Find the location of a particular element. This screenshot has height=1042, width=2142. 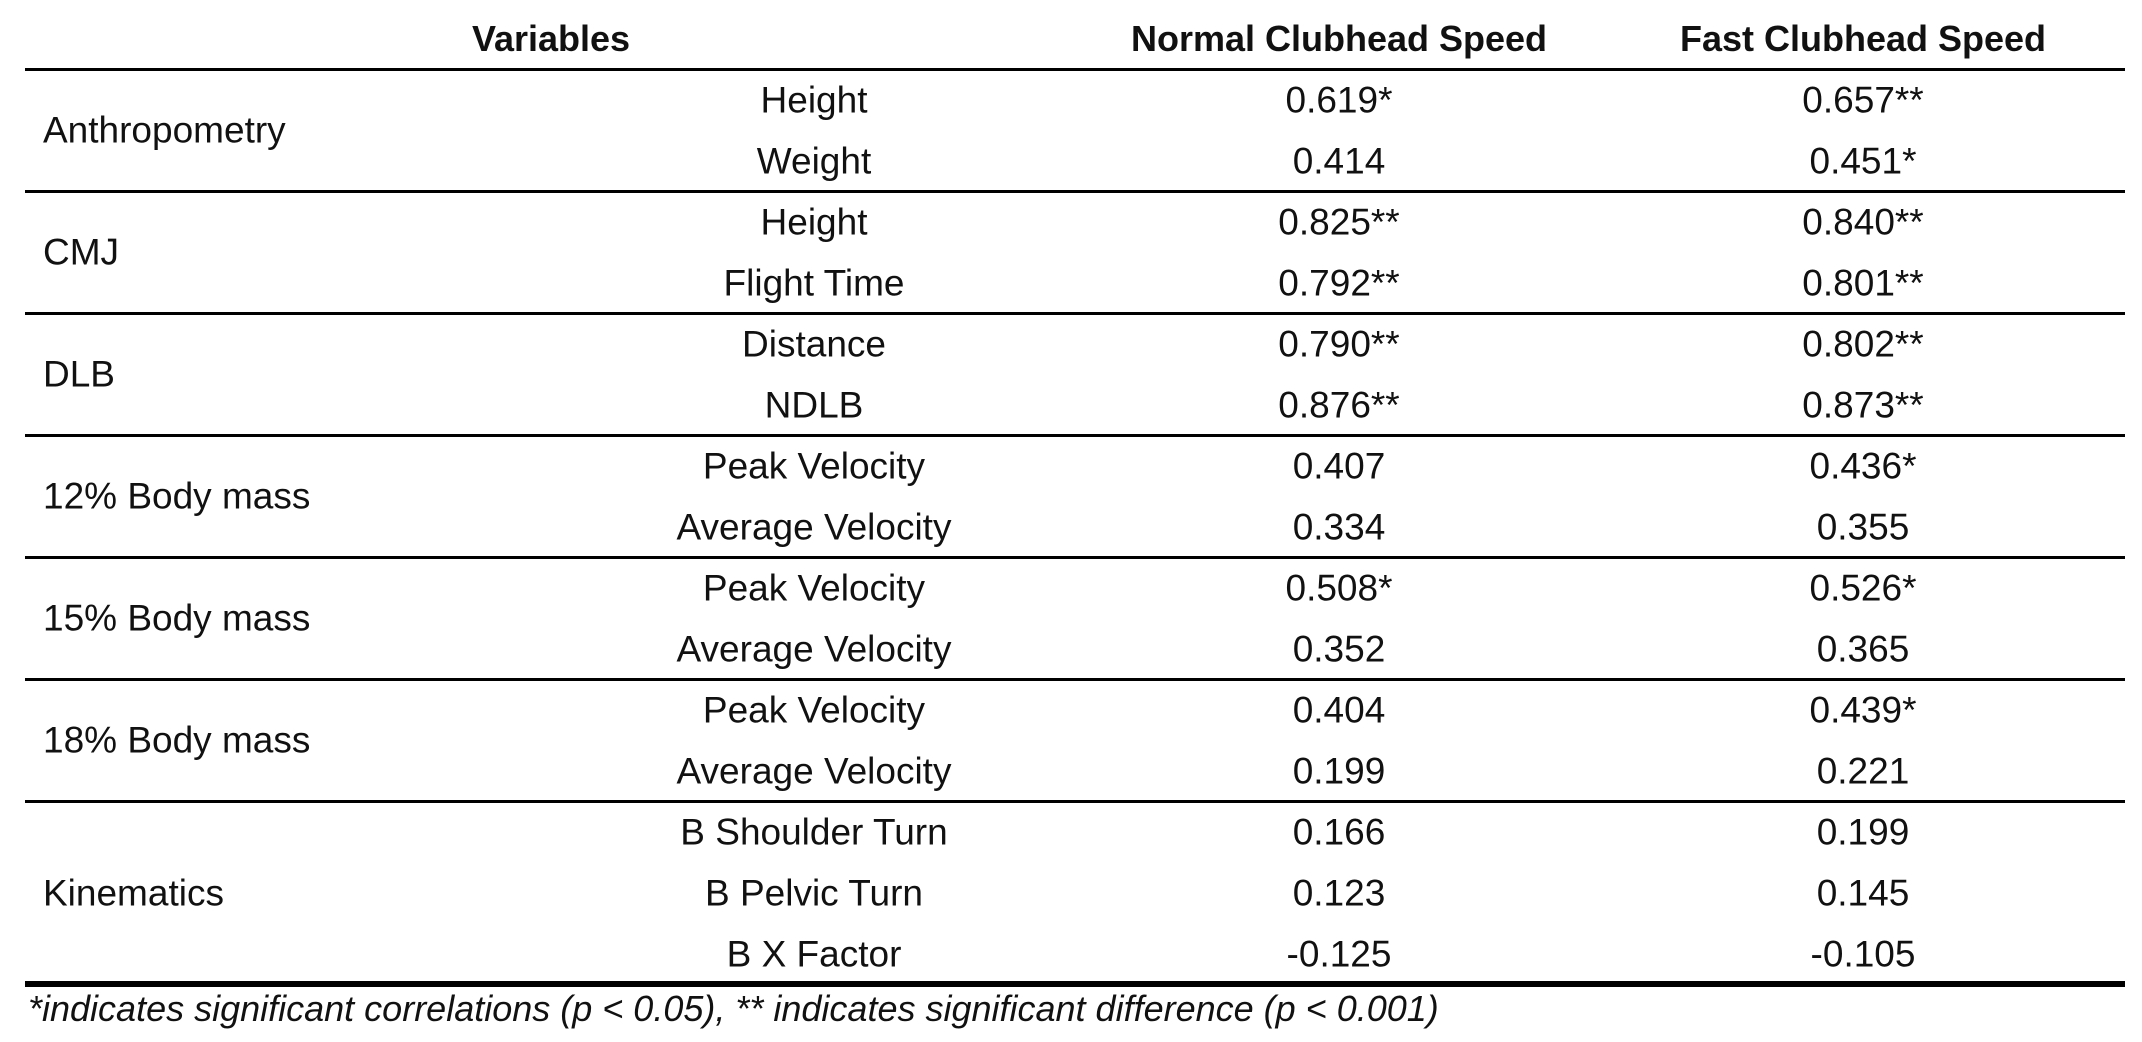

group-label: 15% Body mass is located at coordinates (177, 618).